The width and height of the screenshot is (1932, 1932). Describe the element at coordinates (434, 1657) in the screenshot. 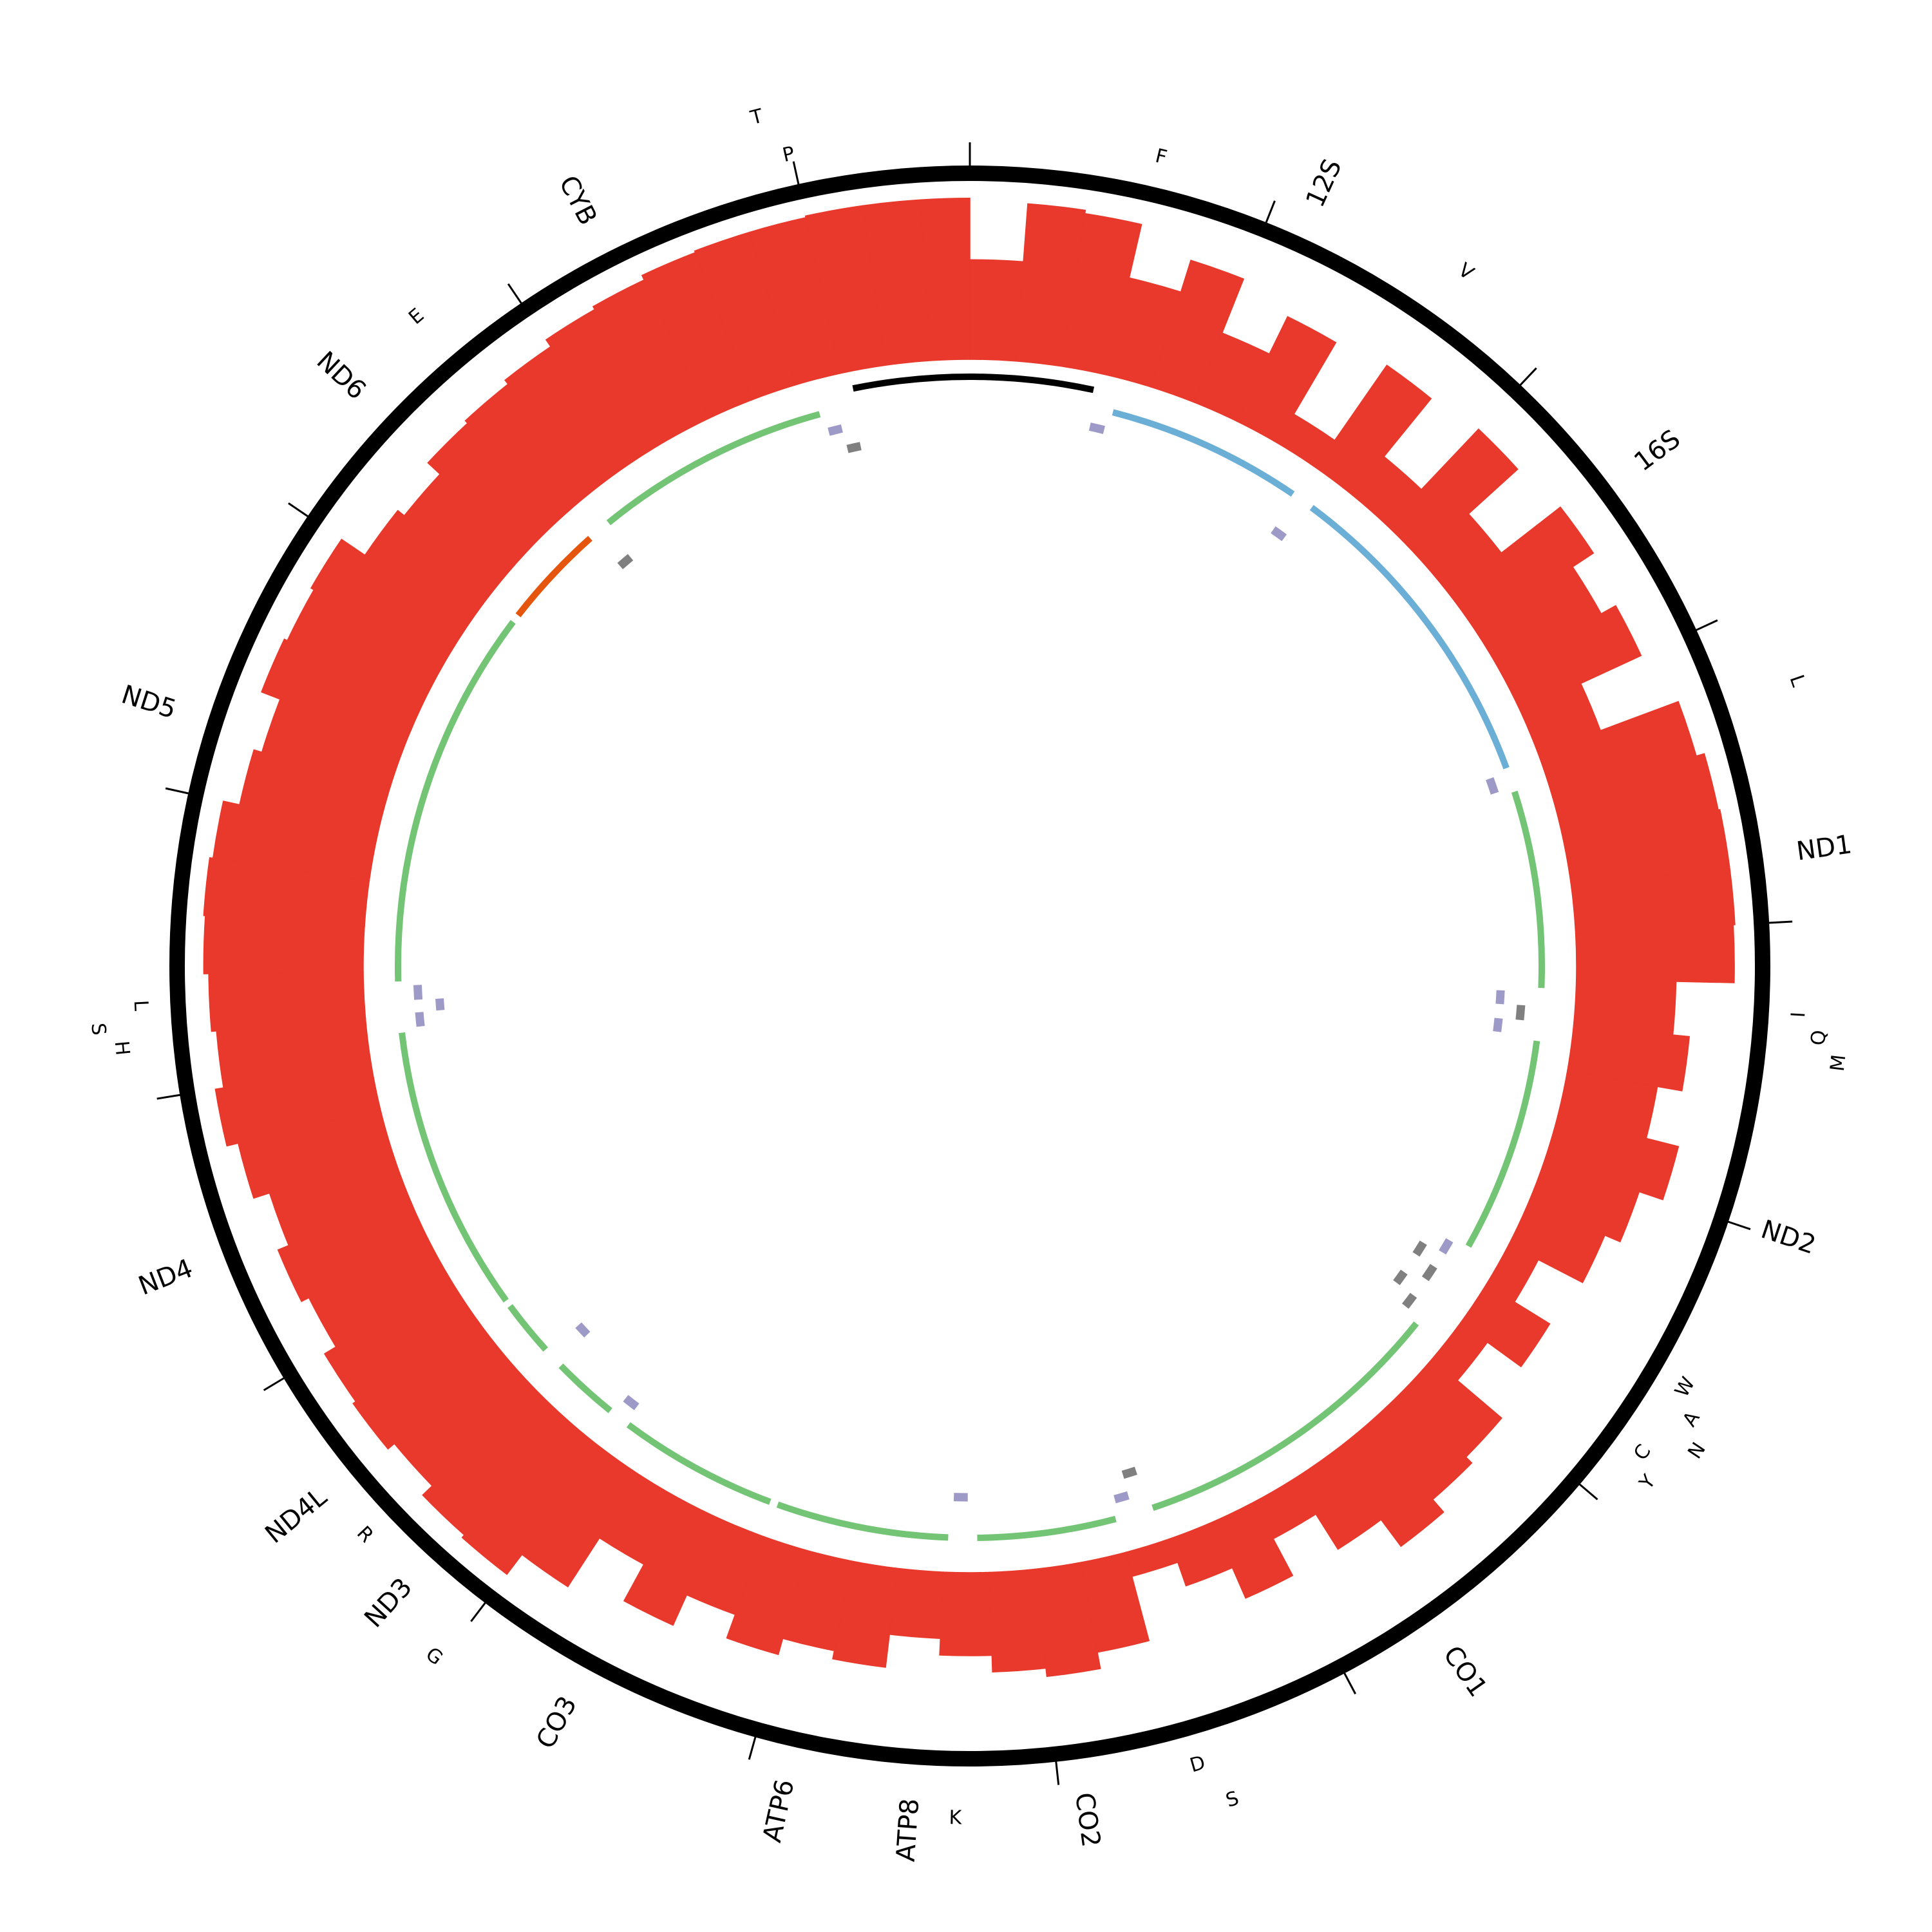

I see `trna-label: G` at that location.